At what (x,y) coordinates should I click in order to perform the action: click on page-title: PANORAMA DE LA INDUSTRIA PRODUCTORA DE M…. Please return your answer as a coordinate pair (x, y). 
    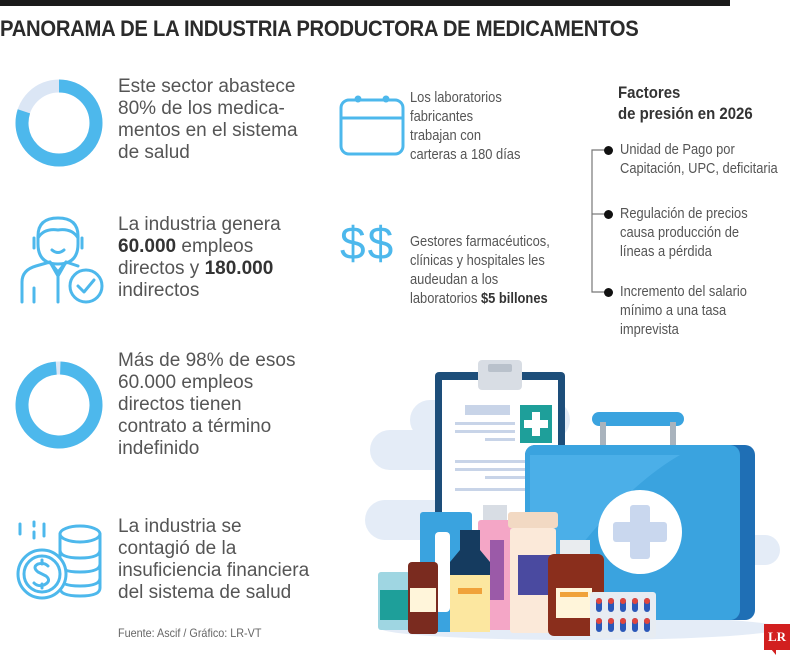
    Looking at the image, I should click on (319, 28).